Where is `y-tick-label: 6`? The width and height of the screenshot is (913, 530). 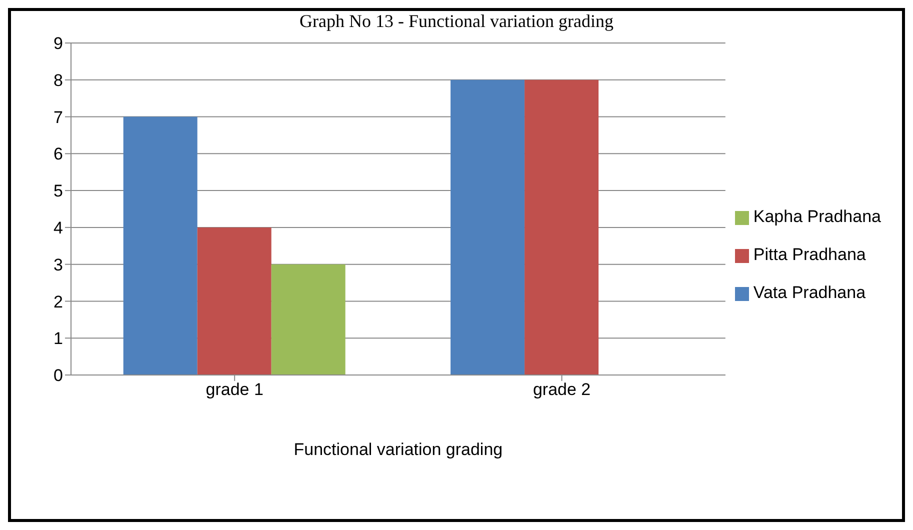
y-tick-label: 6 is located at coordinates (58, 154).